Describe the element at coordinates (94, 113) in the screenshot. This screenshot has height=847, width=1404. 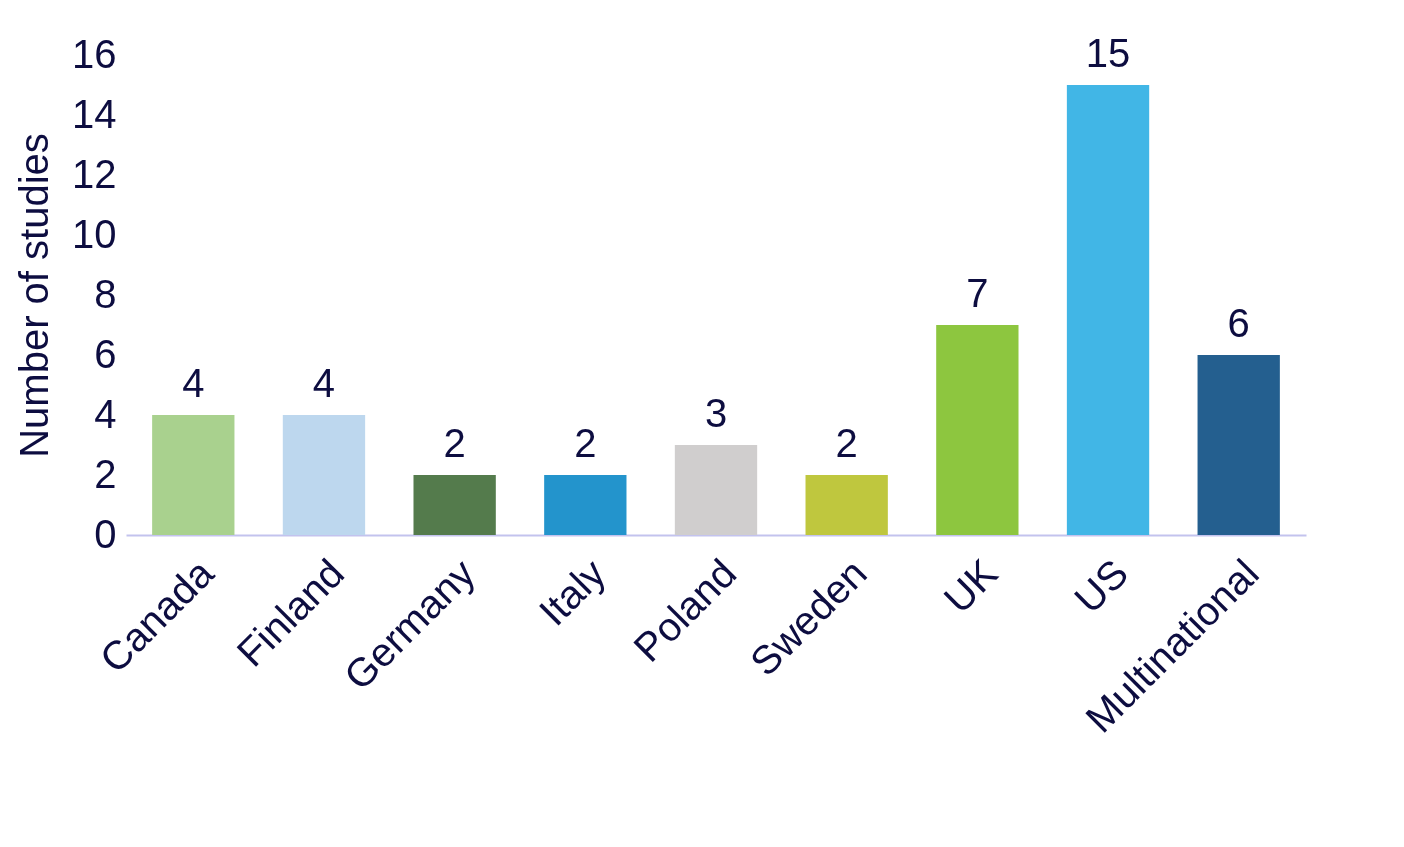
I see `y-tick-label: 14` at that location.